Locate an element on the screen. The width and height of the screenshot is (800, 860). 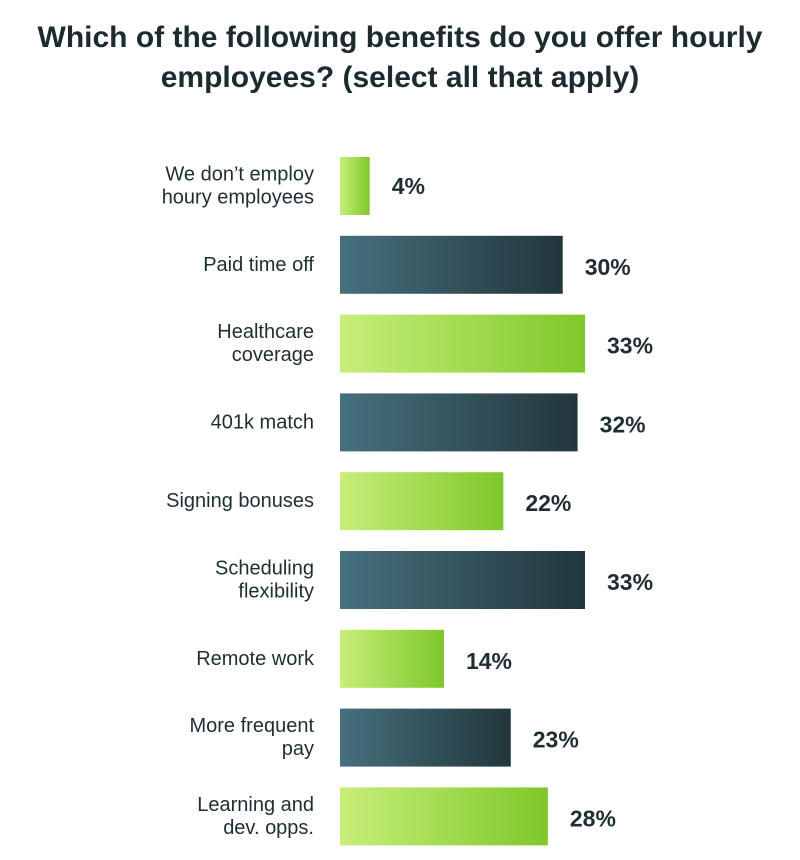
category-label-3-line-0: 401k match is located at coordinates (262, 422).